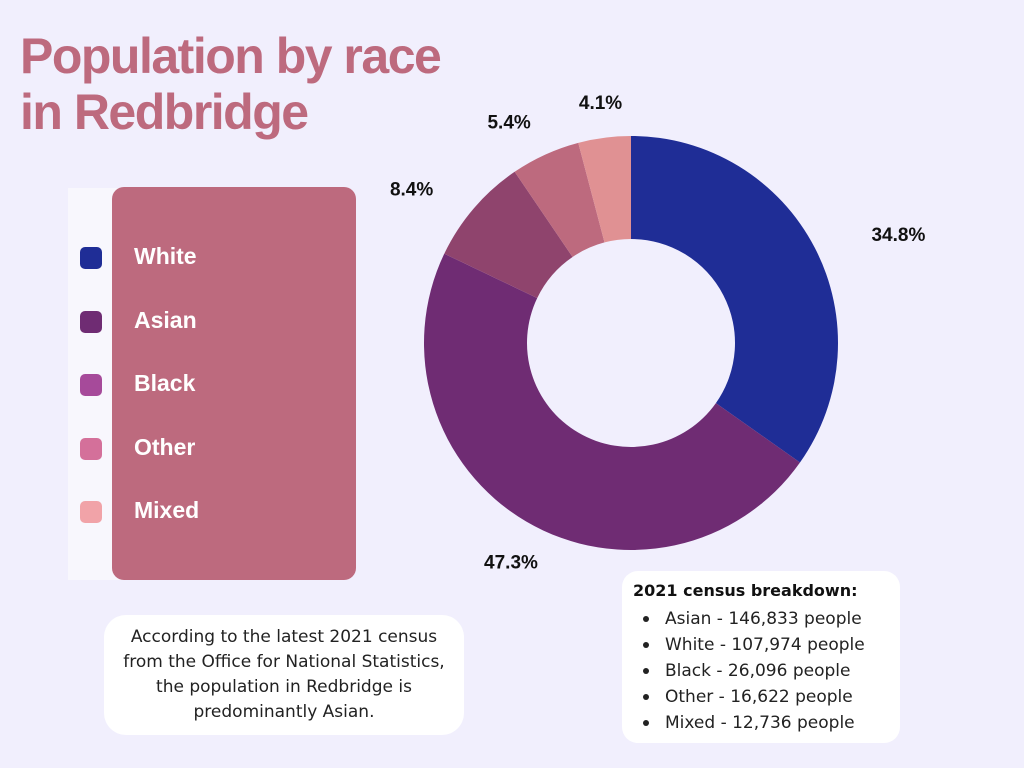 The height and width of the screenshot is (768, 1024). Describe the element at coordinates (745, 590) in the screenshot. I see `census-breakdown-title: 2021 census breakdown:` at that location.